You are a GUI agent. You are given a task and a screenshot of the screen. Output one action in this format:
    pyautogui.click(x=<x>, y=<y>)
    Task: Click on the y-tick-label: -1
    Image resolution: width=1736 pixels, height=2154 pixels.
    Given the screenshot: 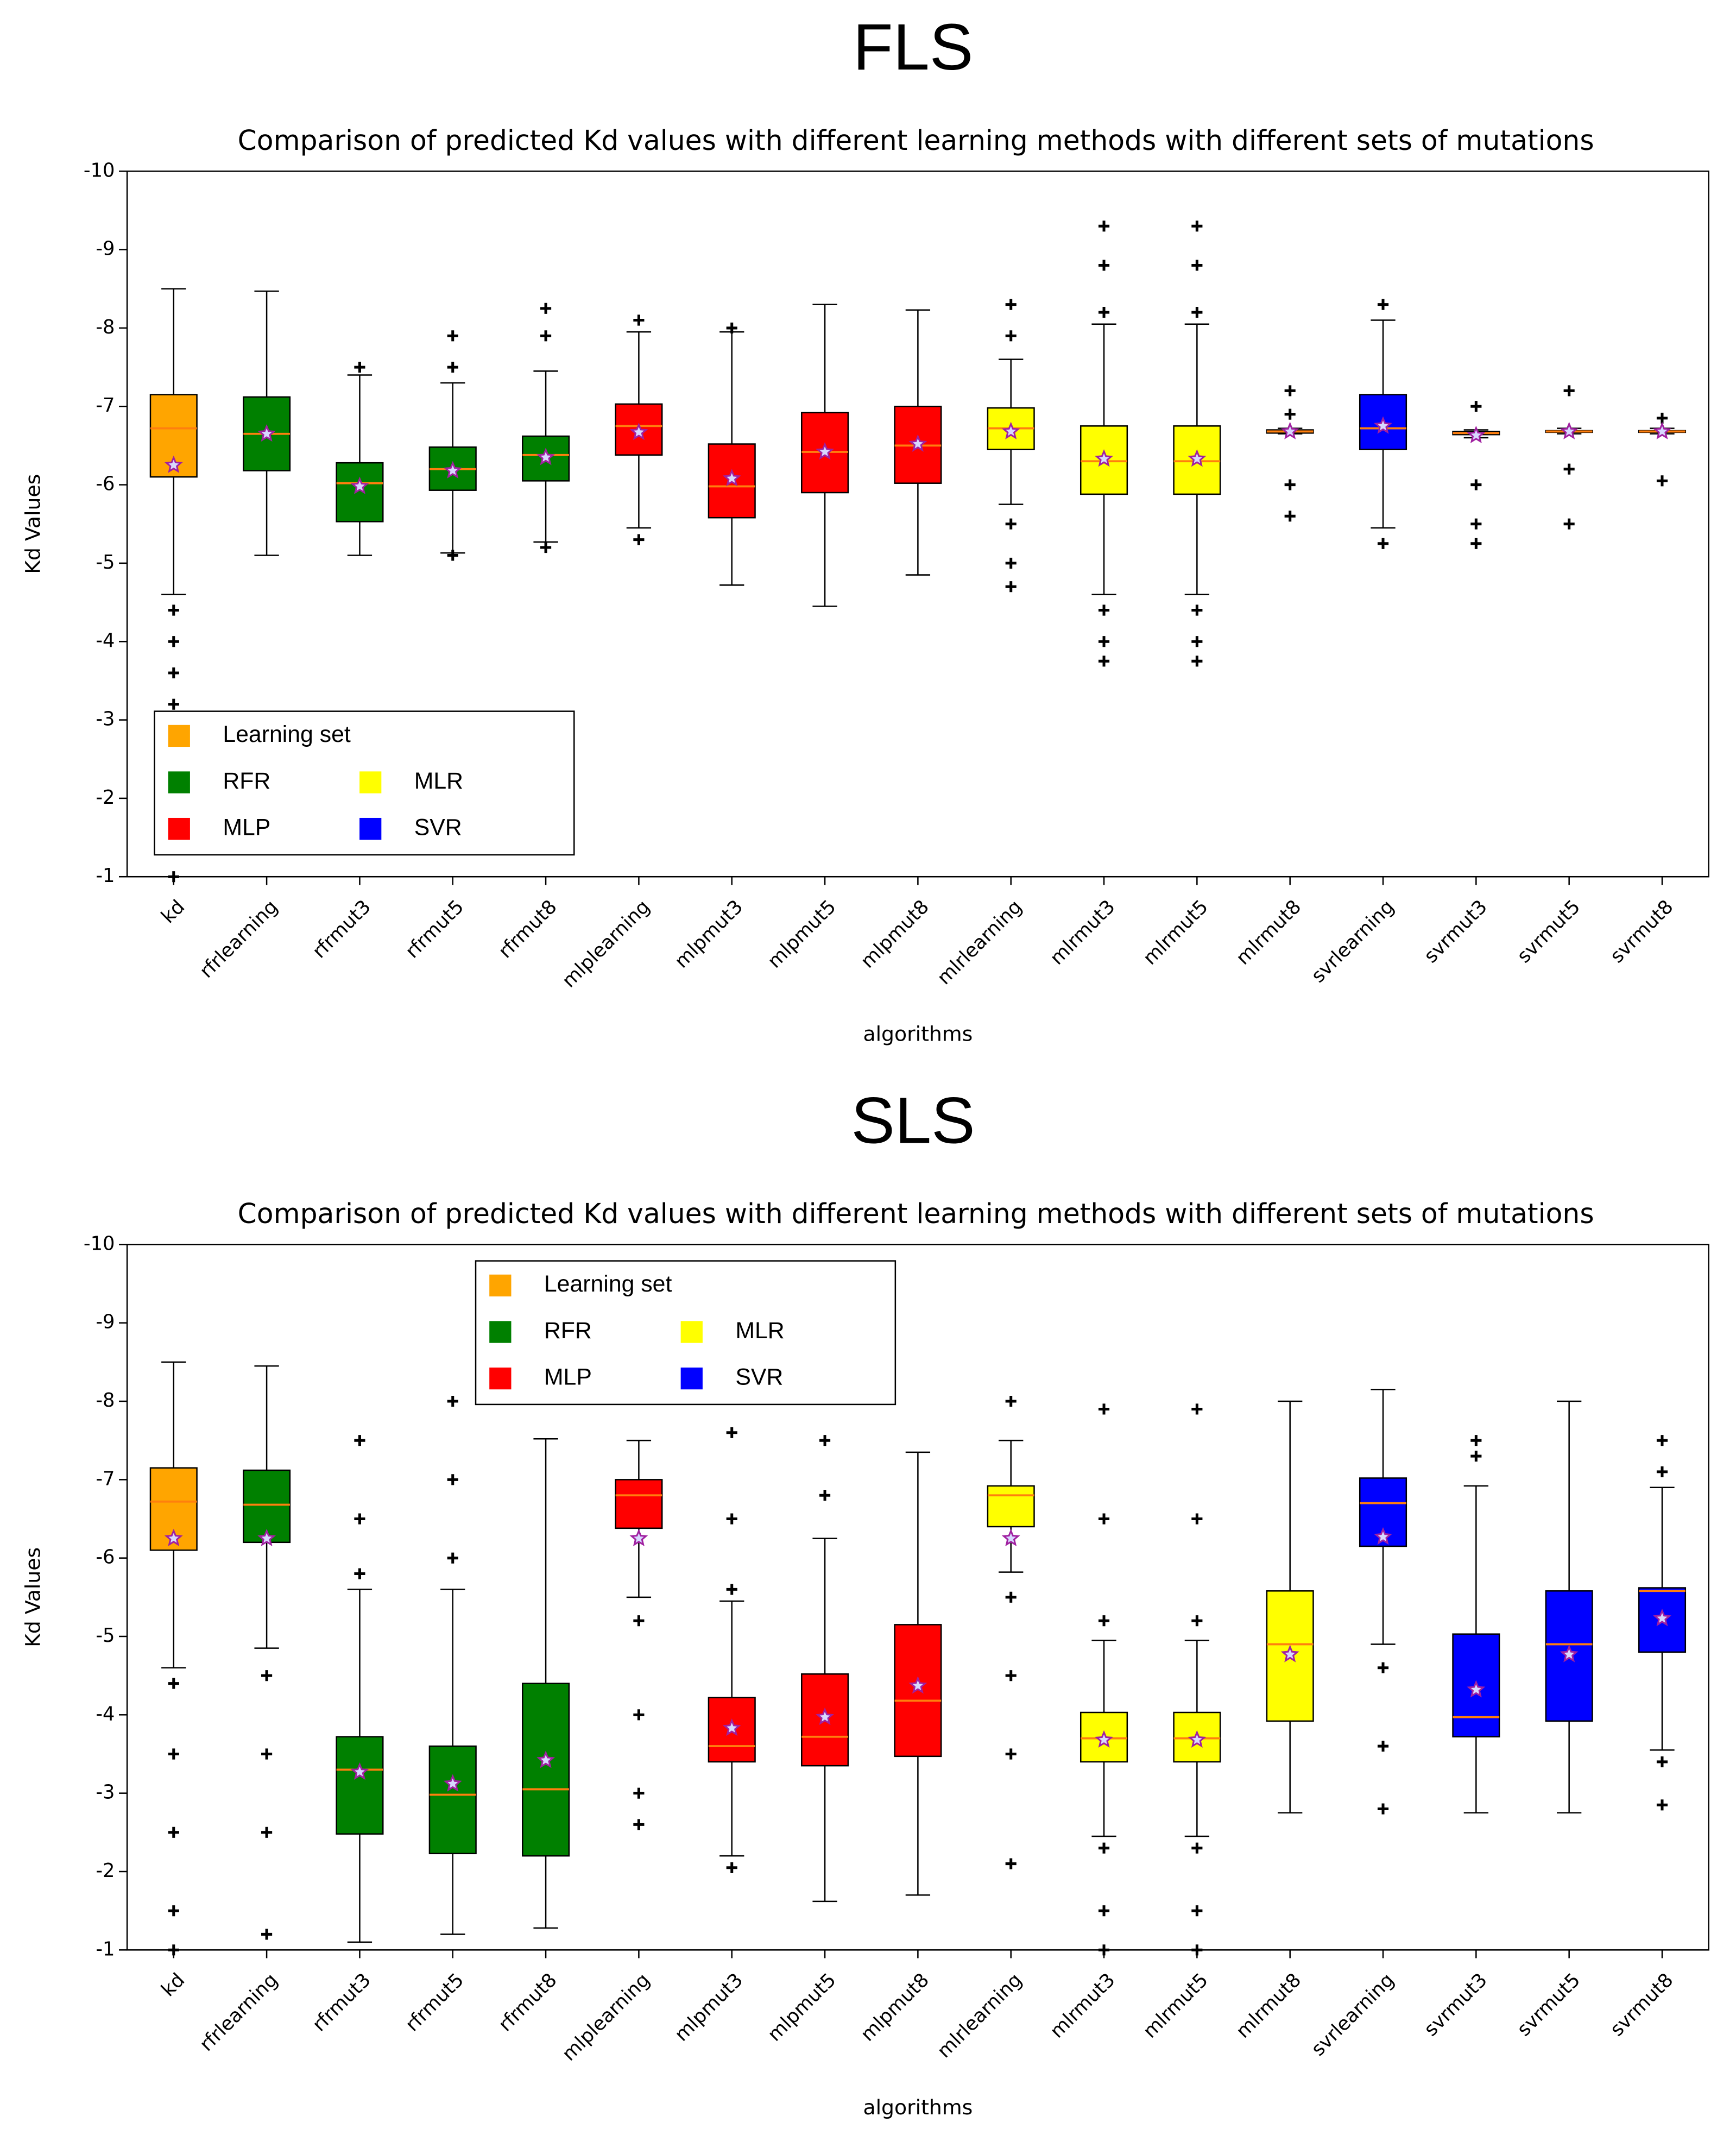 What is the action you would take?
    pyautogui.click(x=105, y=1949)
    